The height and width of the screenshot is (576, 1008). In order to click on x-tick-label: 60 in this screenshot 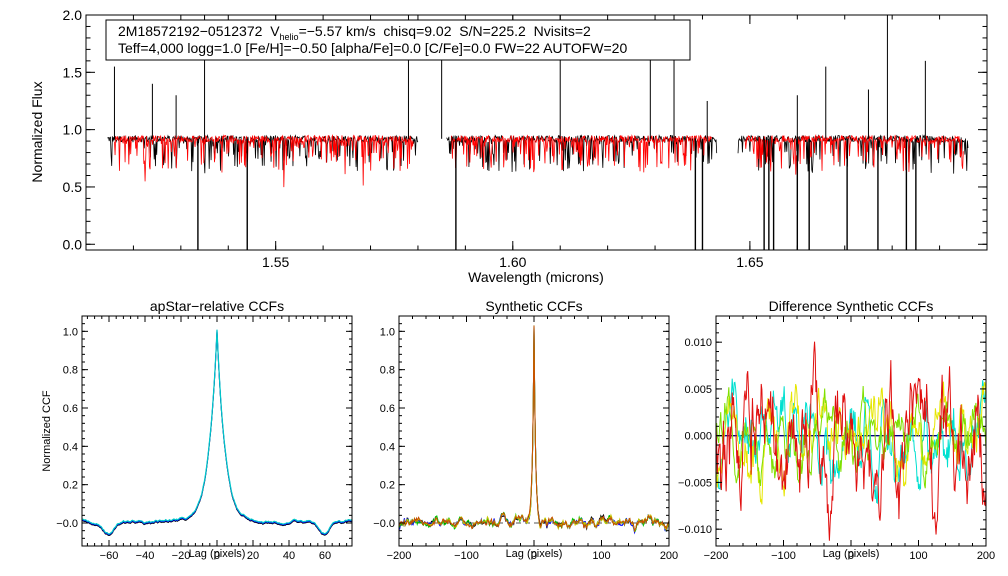, I will do `click(325, 556)`.